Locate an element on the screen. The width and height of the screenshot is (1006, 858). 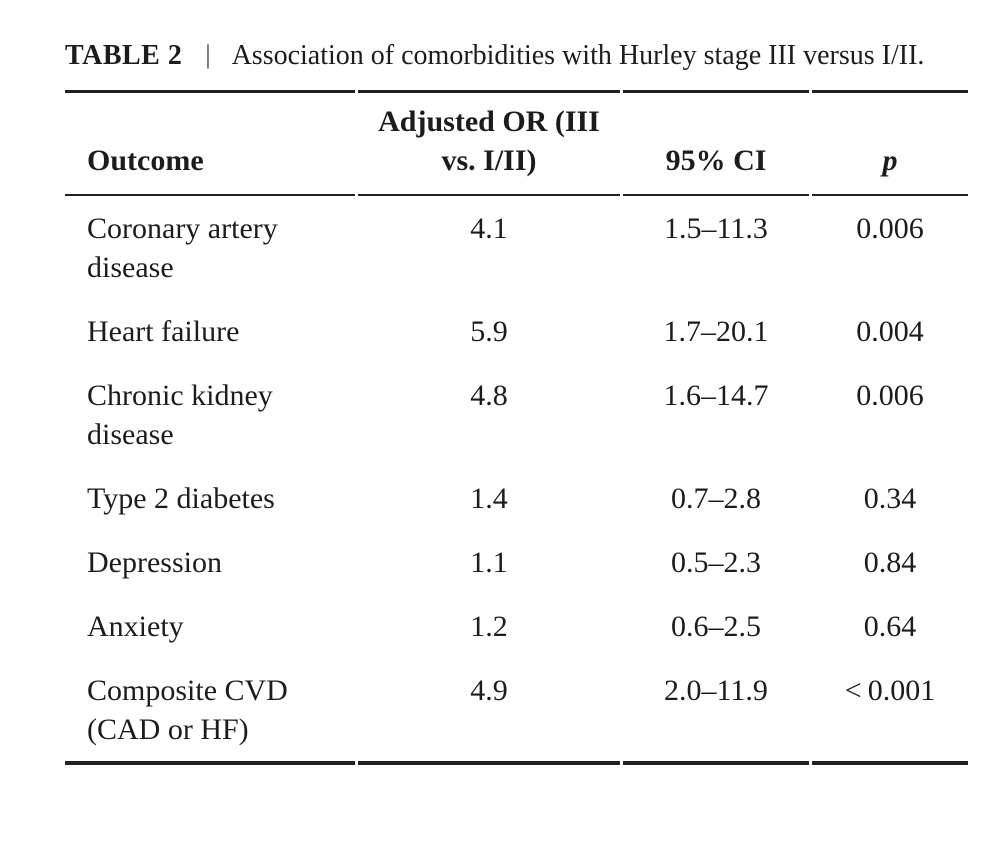
cell-outcome: Type 2 diabetes is located at coordinates (181, 498).